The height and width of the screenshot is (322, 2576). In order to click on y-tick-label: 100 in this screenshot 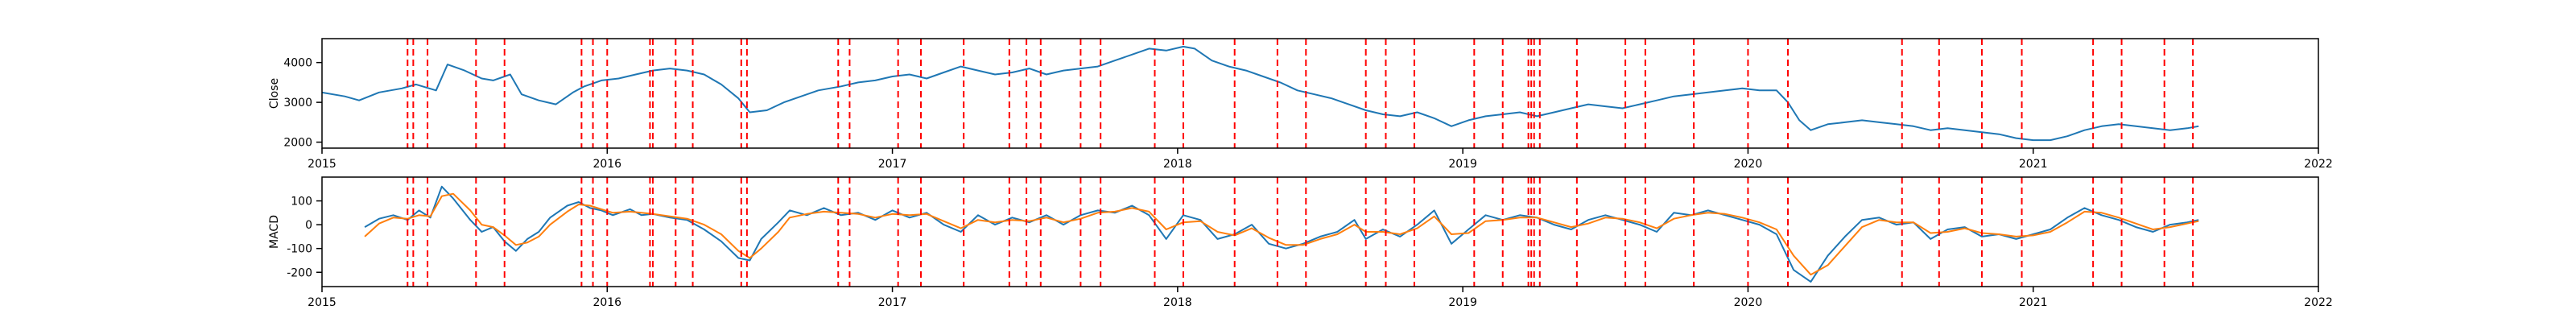, I will do `click(301, 202)`.